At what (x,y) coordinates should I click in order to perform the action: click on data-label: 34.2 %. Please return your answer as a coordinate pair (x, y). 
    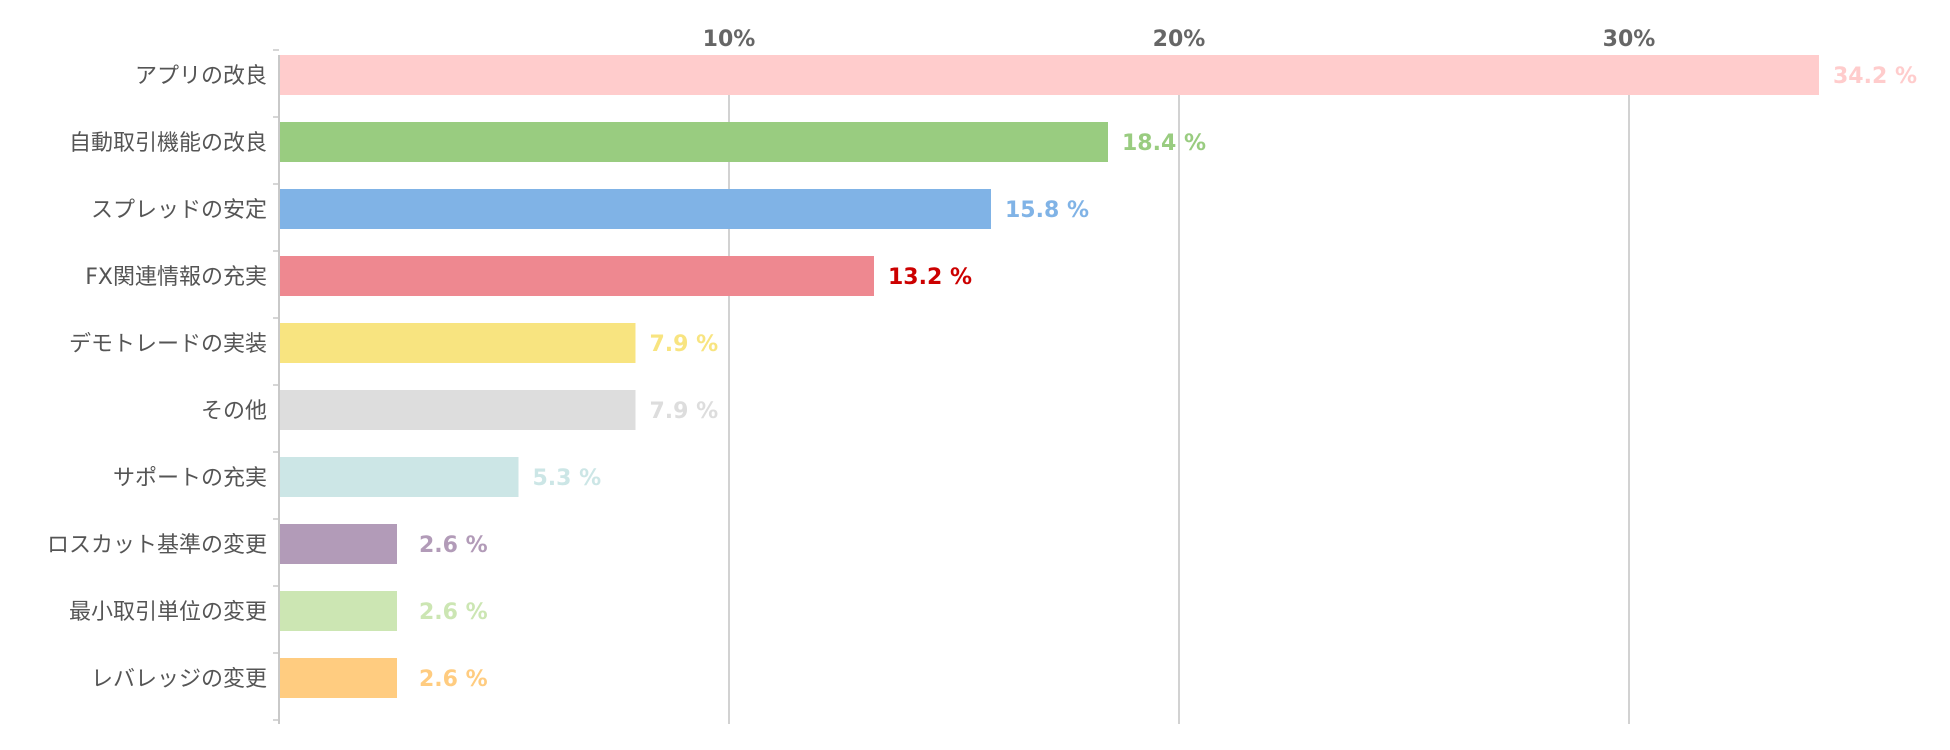
    Looking at the image, I should click on (1875, 76).